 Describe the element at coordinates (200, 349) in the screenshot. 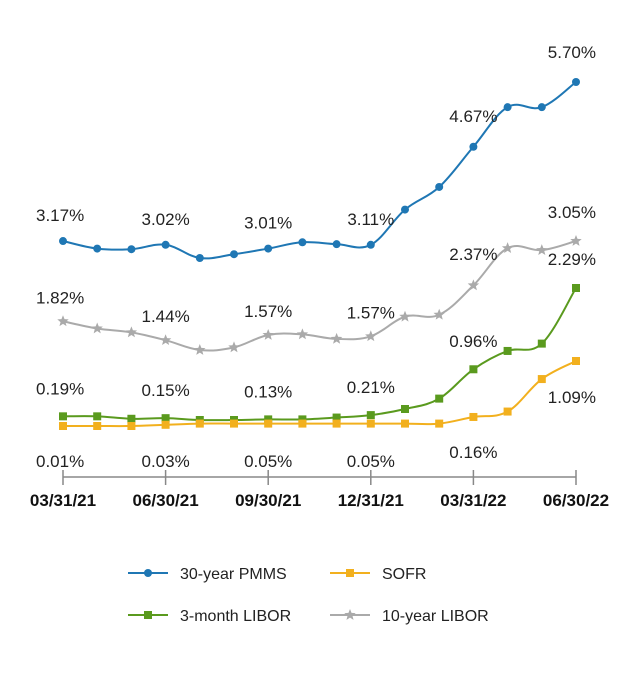

I see `10-year-libor-point-4` at that location.